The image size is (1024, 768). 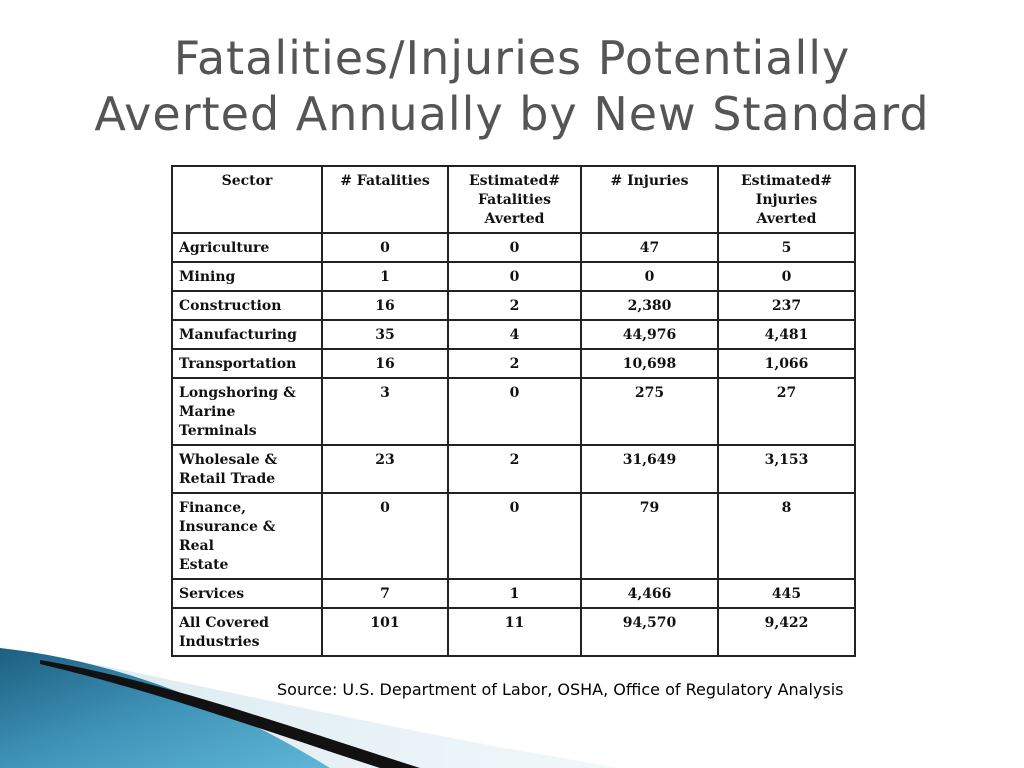 I want to click on sector-cell: Wholesale & Retail Trade, so click(x=247, y=469).